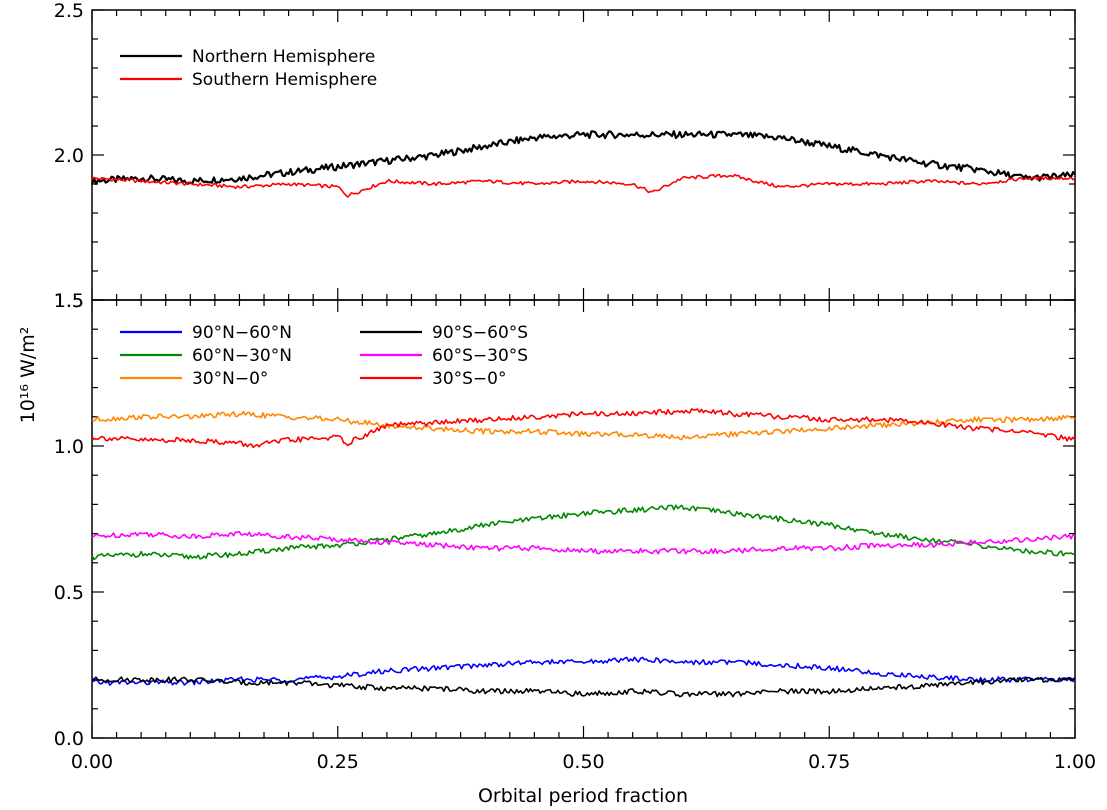 Image resolution: width=1107 pixels, height=810 pixels. What do you see at coordinates (69, 301) in the screenshot?
I see `y-tick-label: 1.5` at bounding box center [69, 301].